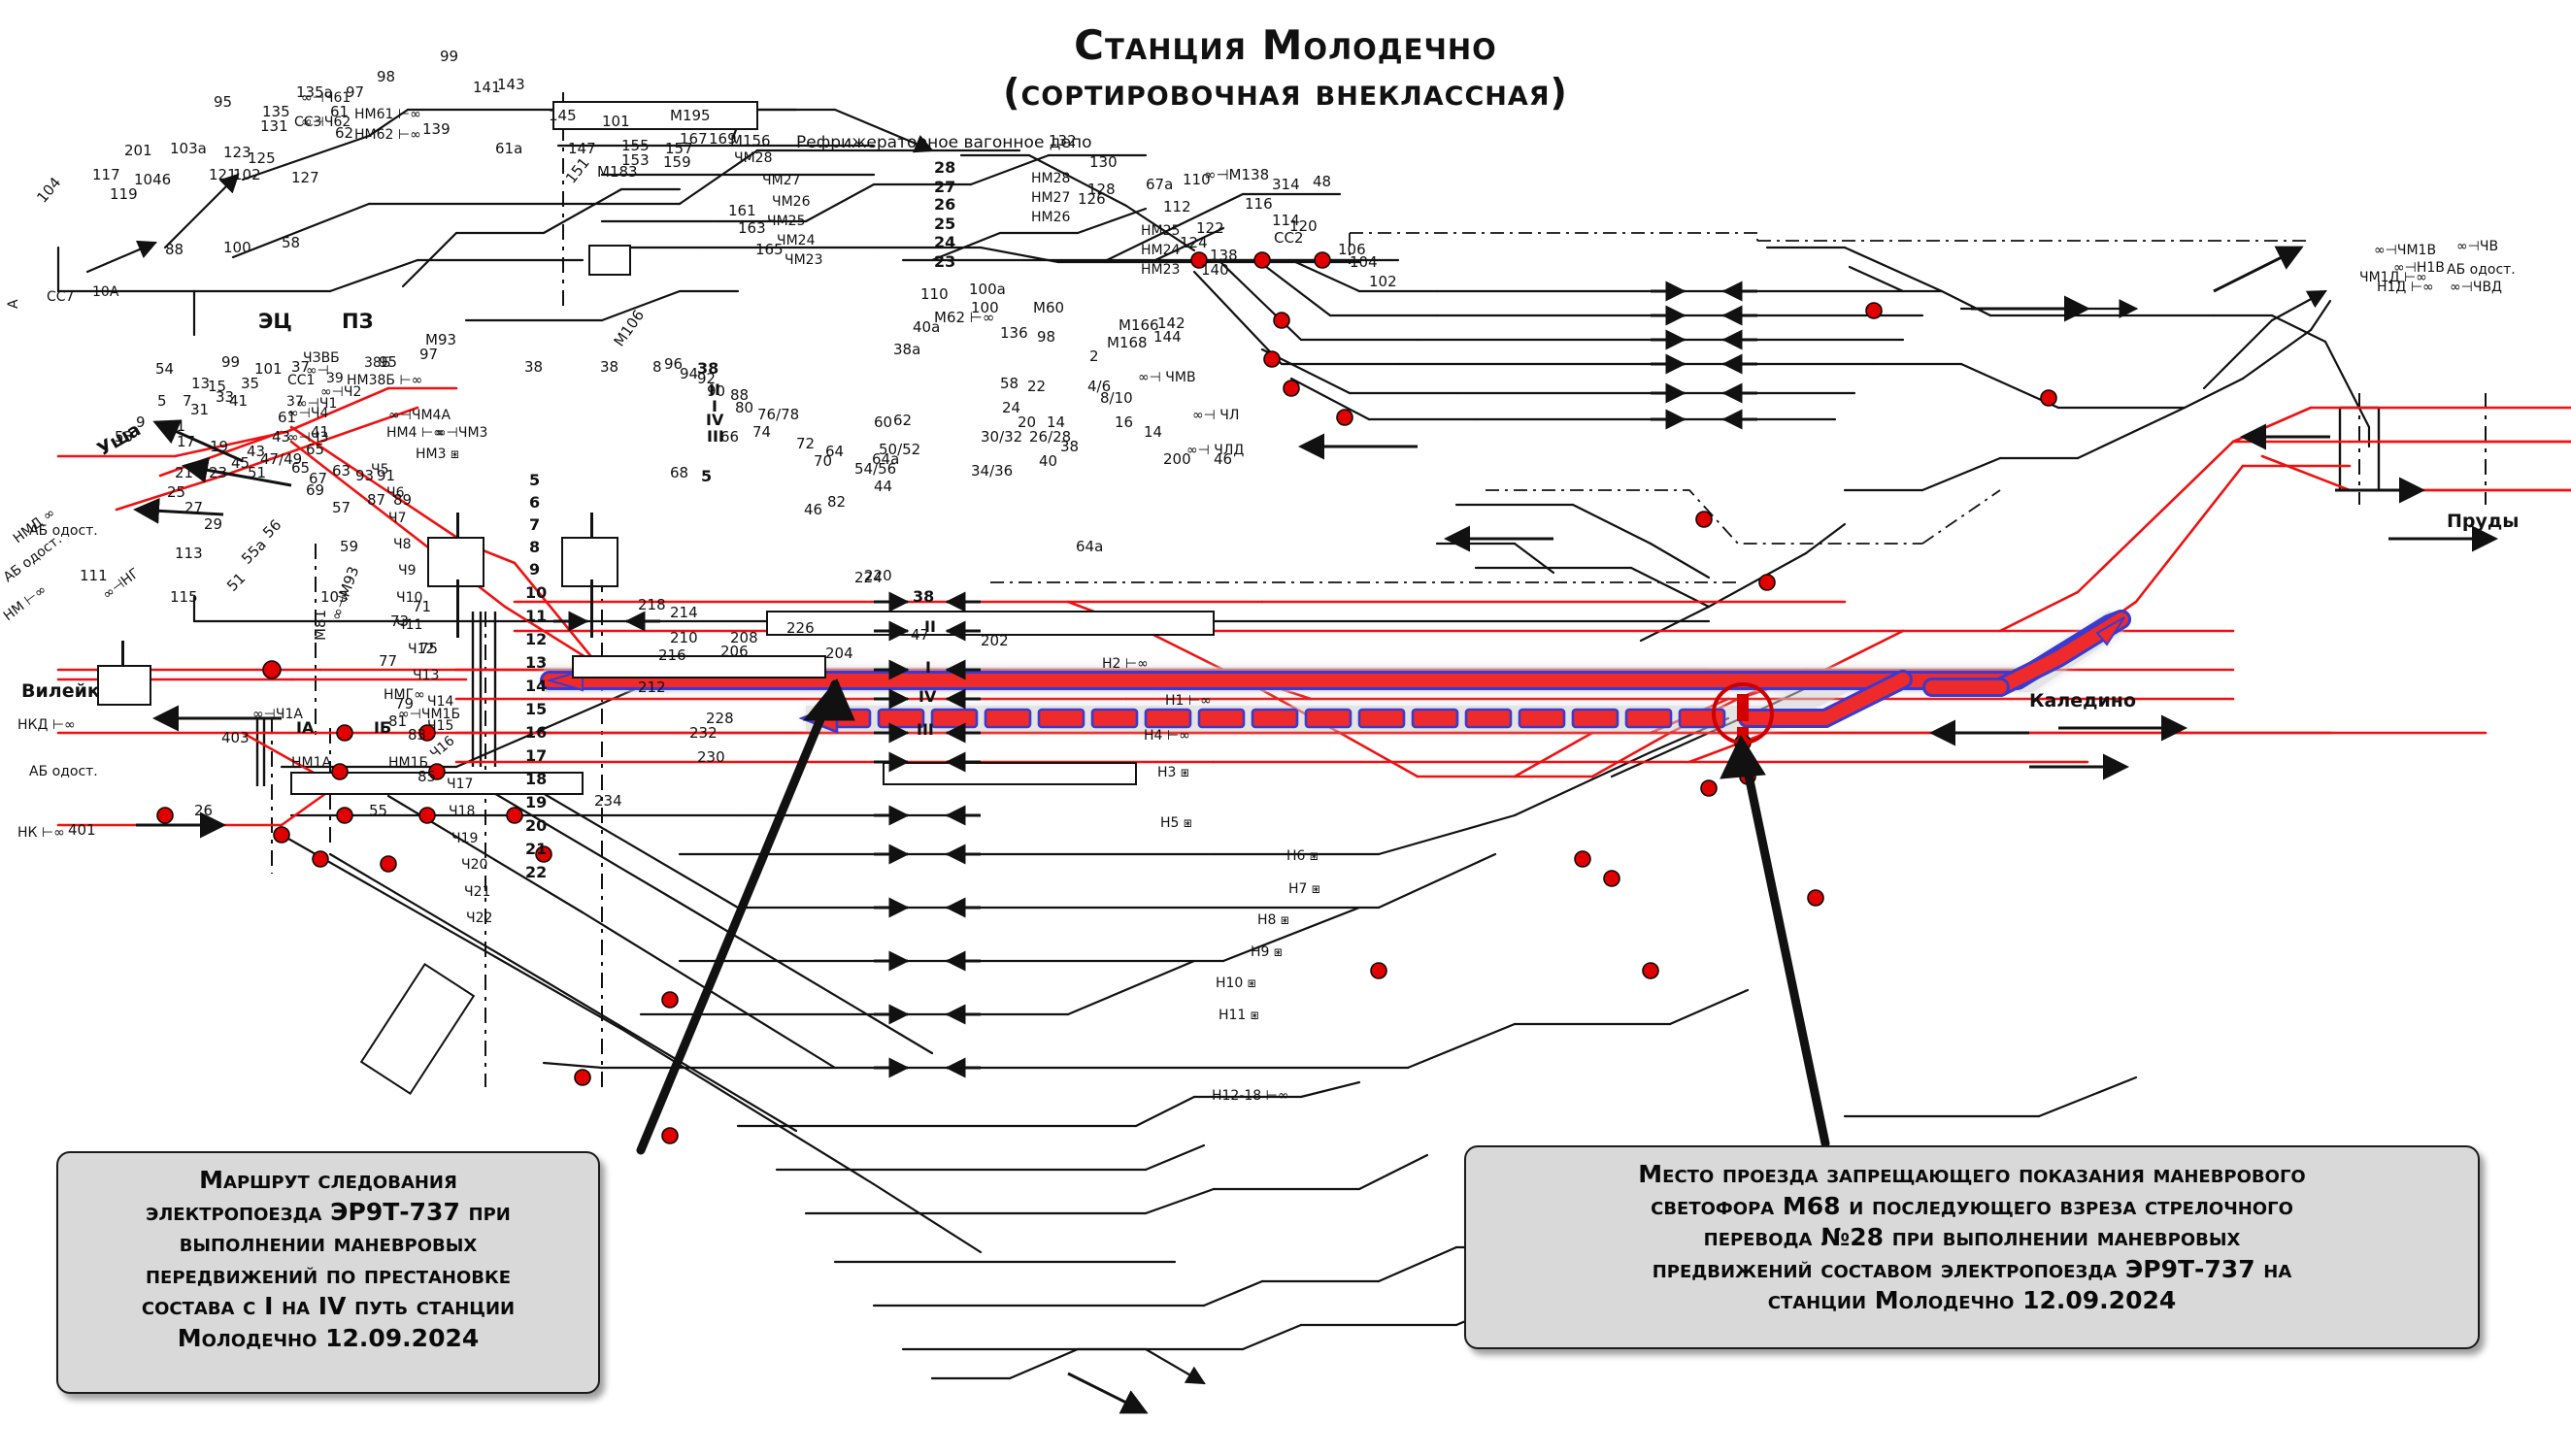 The image size is (2571, 1456). I want to click on svg-text: 100, so click(985, 307).